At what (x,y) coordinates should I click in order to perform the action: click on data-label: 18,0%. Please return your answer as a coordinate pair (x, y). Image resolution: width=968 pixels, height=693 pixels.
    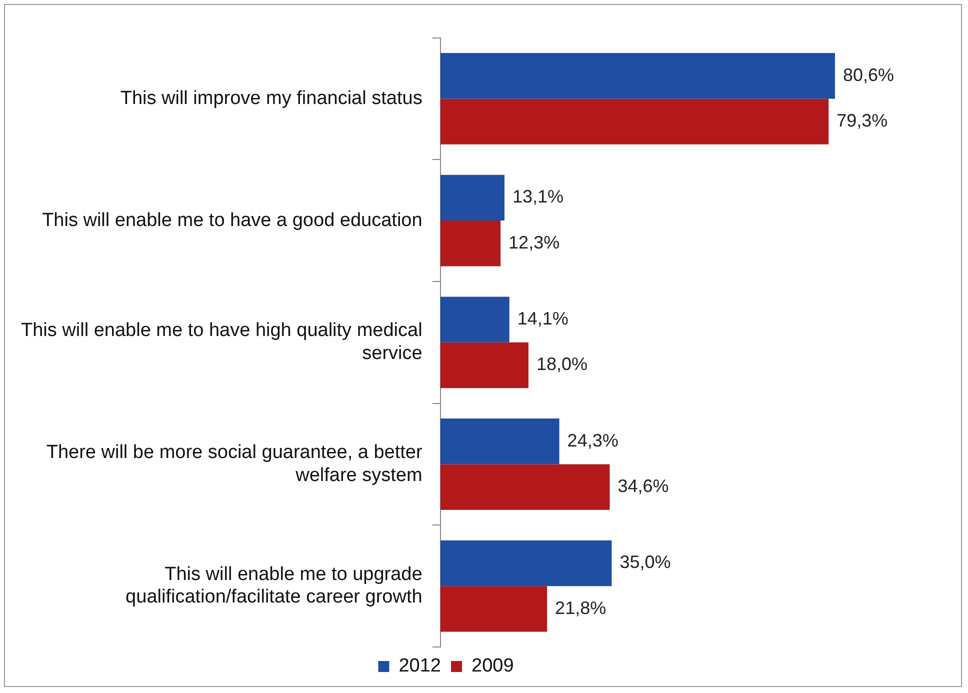
    Looking at the image, I should click on (562, 364).